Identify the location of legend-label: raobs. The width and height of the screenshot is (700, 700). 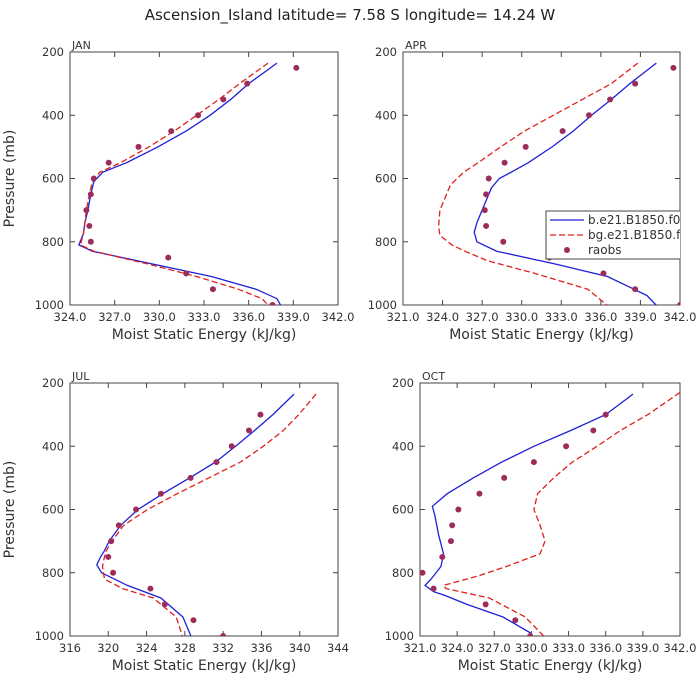
(605, 250).